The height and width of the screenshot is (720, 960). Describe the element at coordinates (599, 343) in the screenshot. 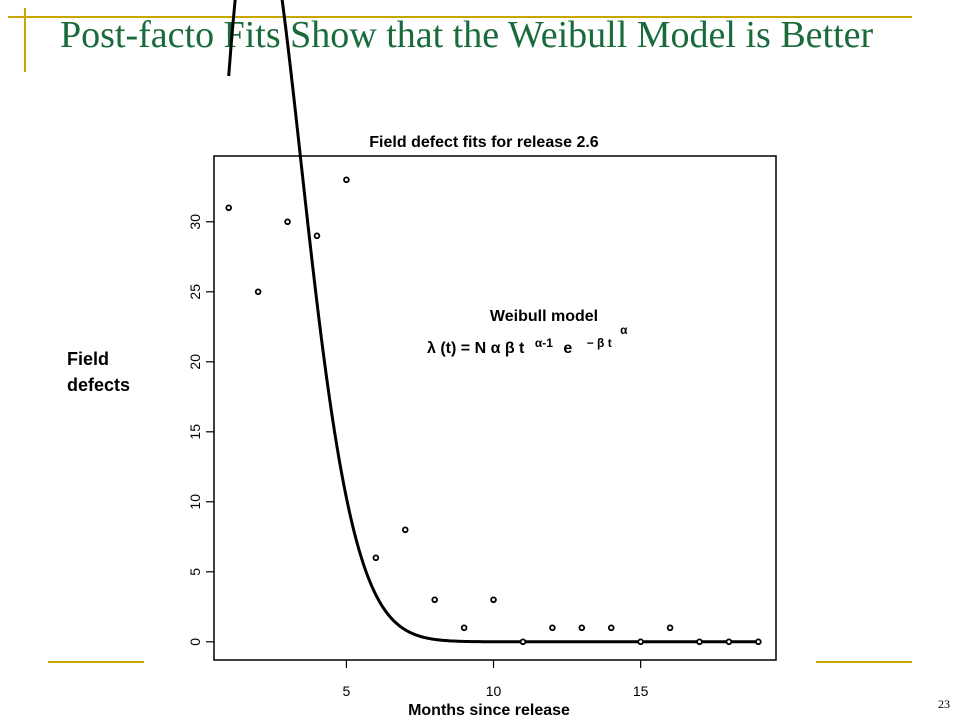

I see `formula-exp: − β t` at that location.